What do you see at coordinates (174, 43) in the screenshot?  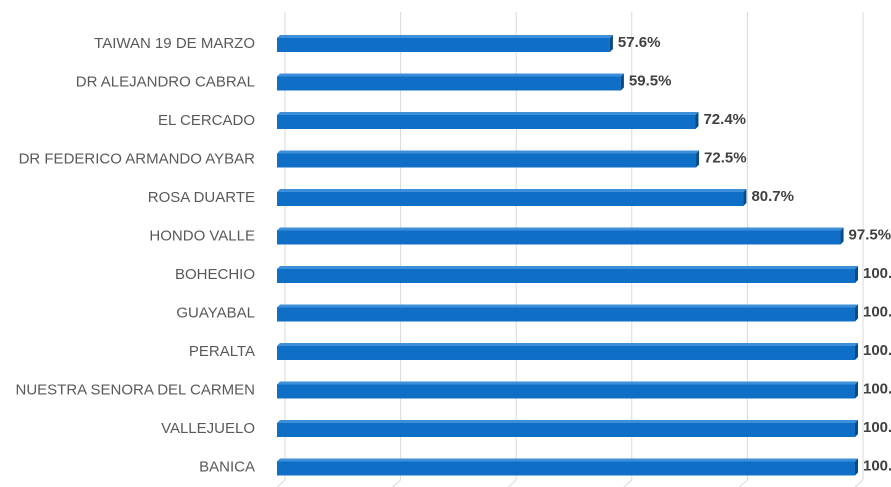 I see `y-tick-label: TAIWAN 19 DE MARZO` at bounding box center [174, 43].